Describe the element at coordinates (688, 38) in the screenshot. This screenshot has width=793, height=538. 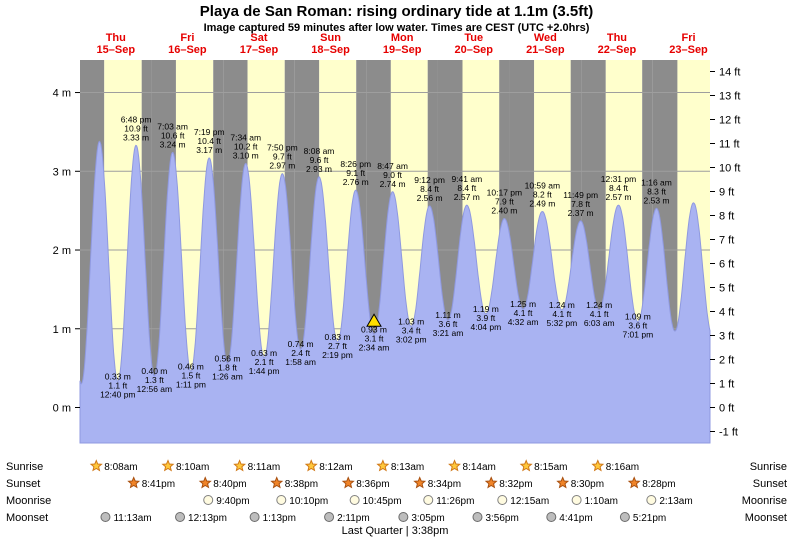
I see `day-label: Fri` at that location.